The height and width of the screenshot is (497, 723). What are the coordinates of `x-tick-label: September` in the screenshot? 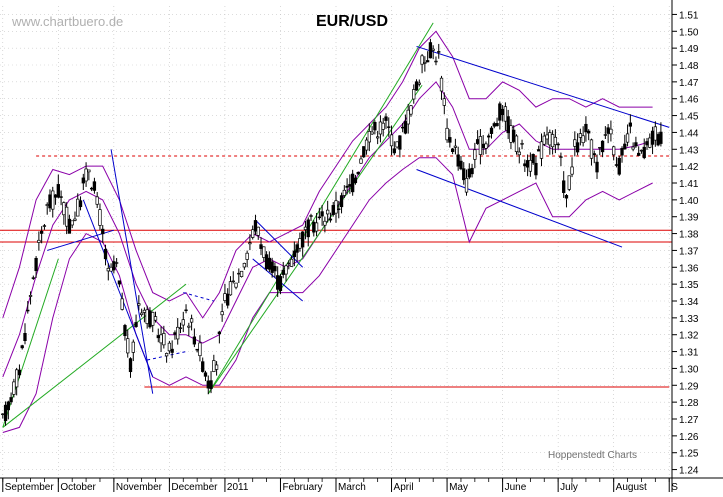 It's located at (30, 487).